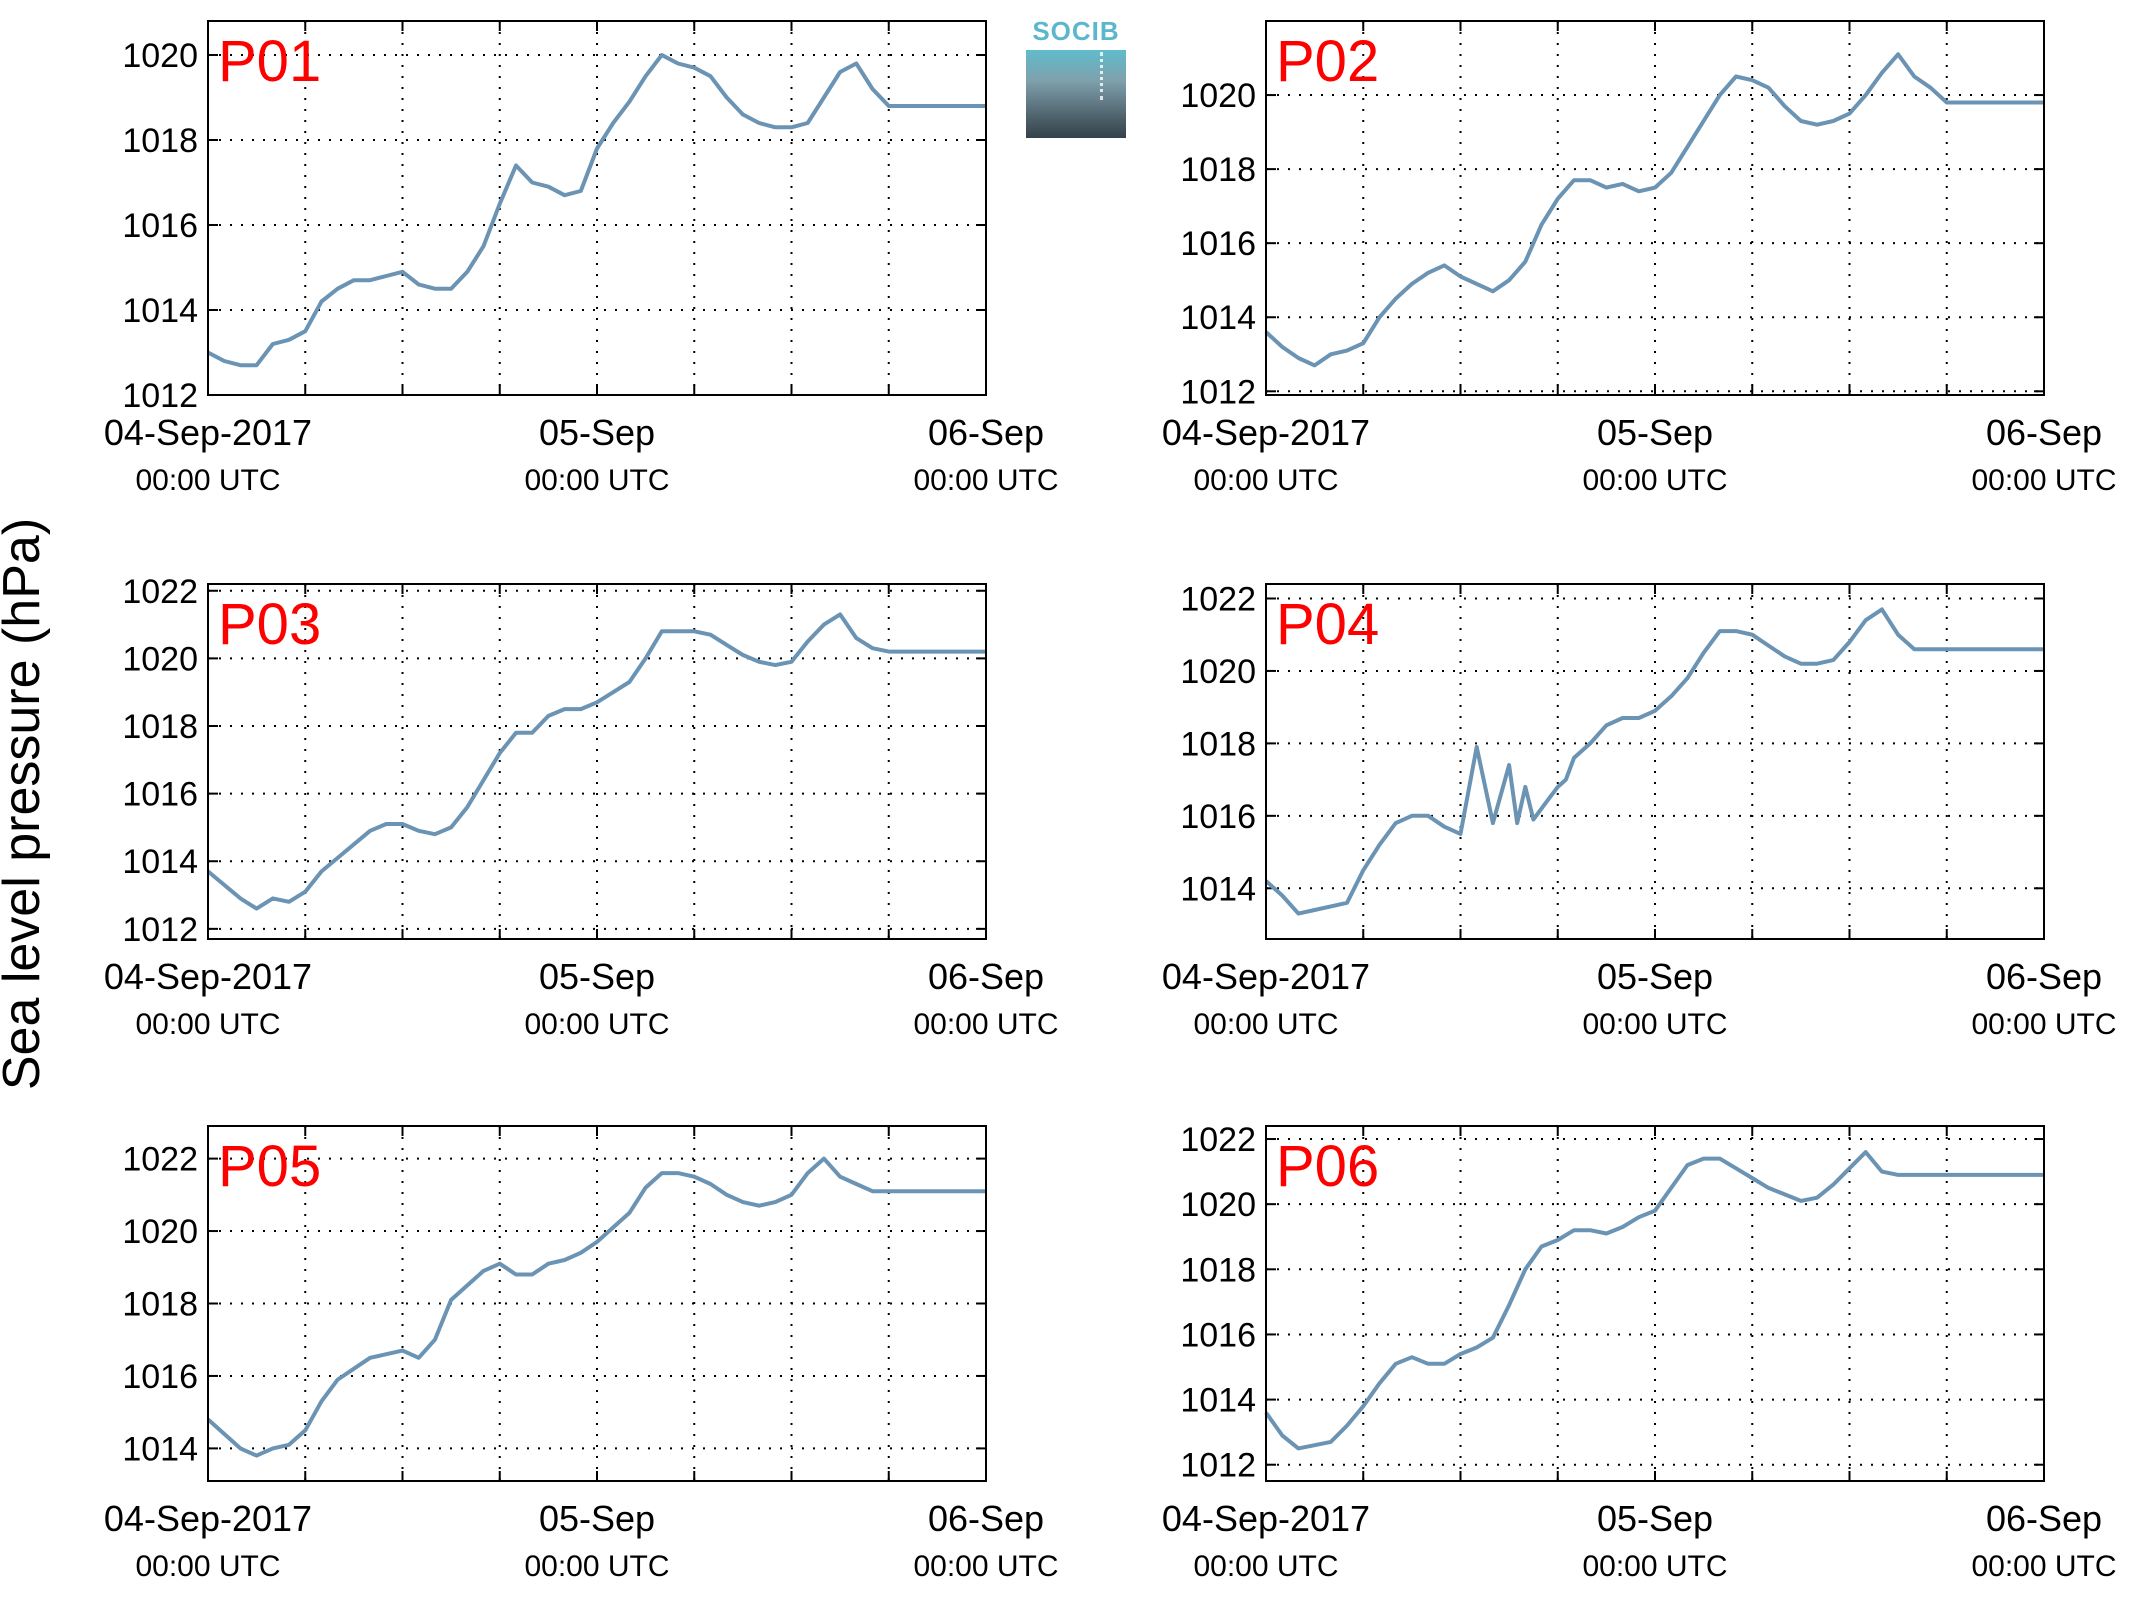  What do you see at coordinates (1076, 94) in the screenshot?
I see `logo-graphic` at bounding box center [1076, 94].